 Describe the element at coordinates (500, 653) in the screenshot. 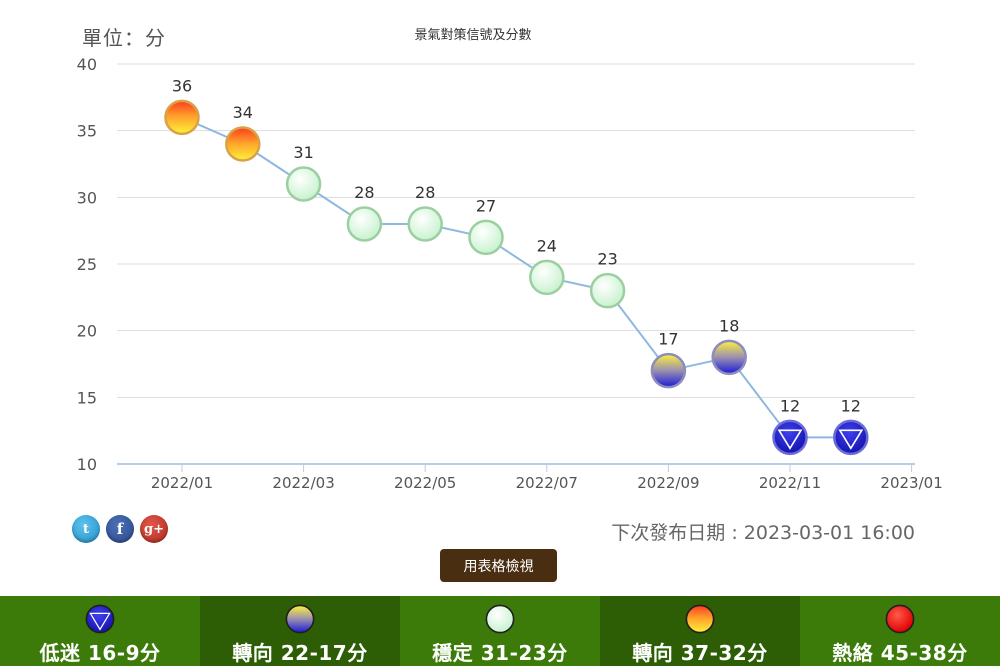

I see `legend-label: 穩定 31-23分` at that location.